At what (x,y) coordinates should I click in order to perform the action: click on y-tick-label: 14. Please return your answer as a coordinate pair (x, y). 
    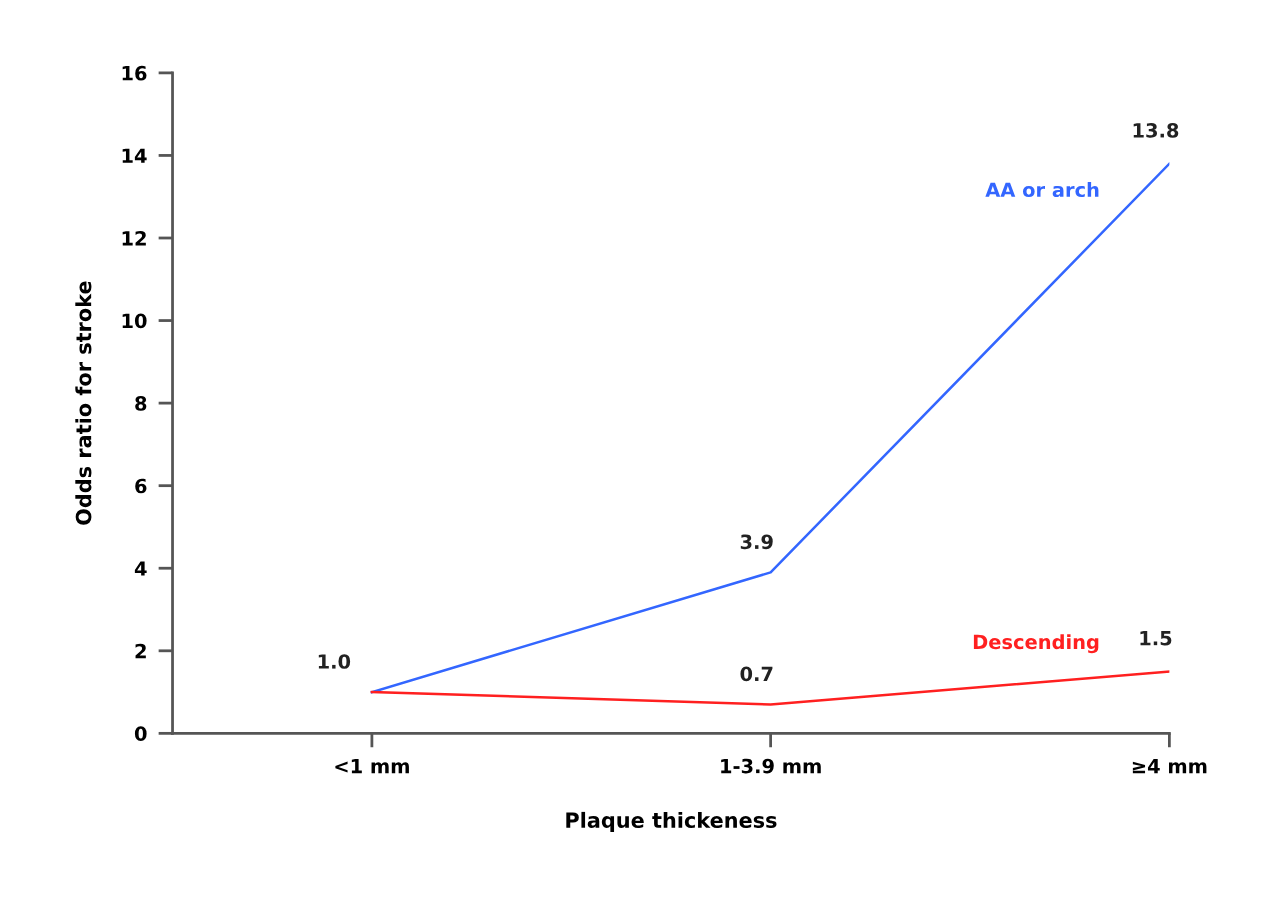
    Looking at the image, I should click on (134, 155).